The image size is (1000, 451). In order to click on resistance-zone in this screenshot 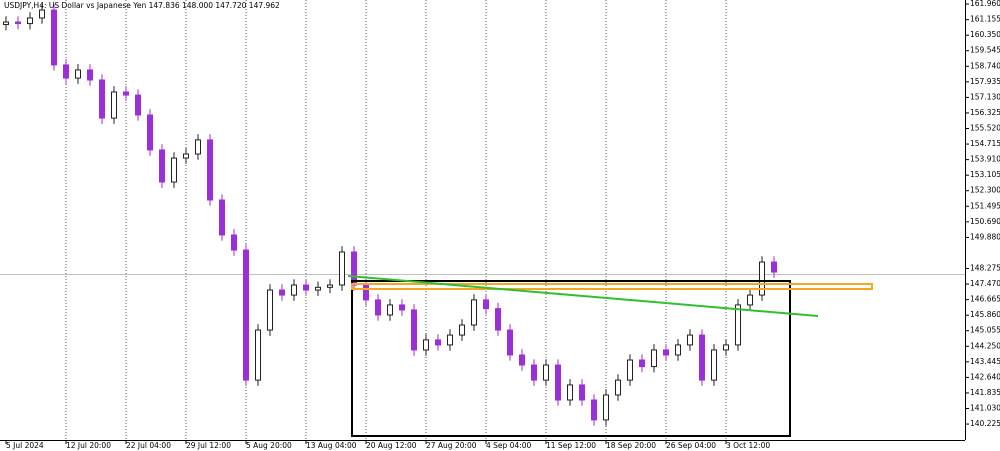, I will do `click(612, 286)`.